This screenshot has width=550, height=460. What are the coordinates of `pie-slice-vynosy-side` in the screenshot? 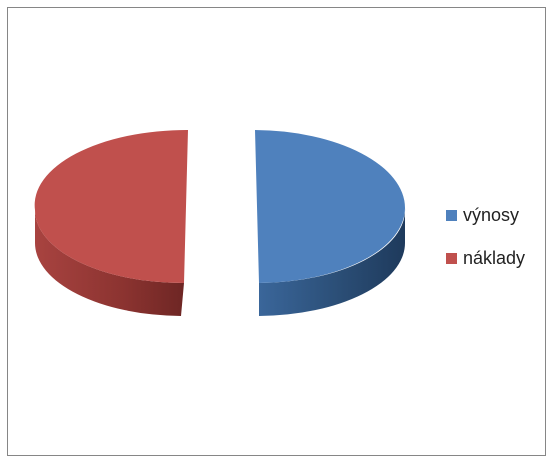 It's located at (332, 262).